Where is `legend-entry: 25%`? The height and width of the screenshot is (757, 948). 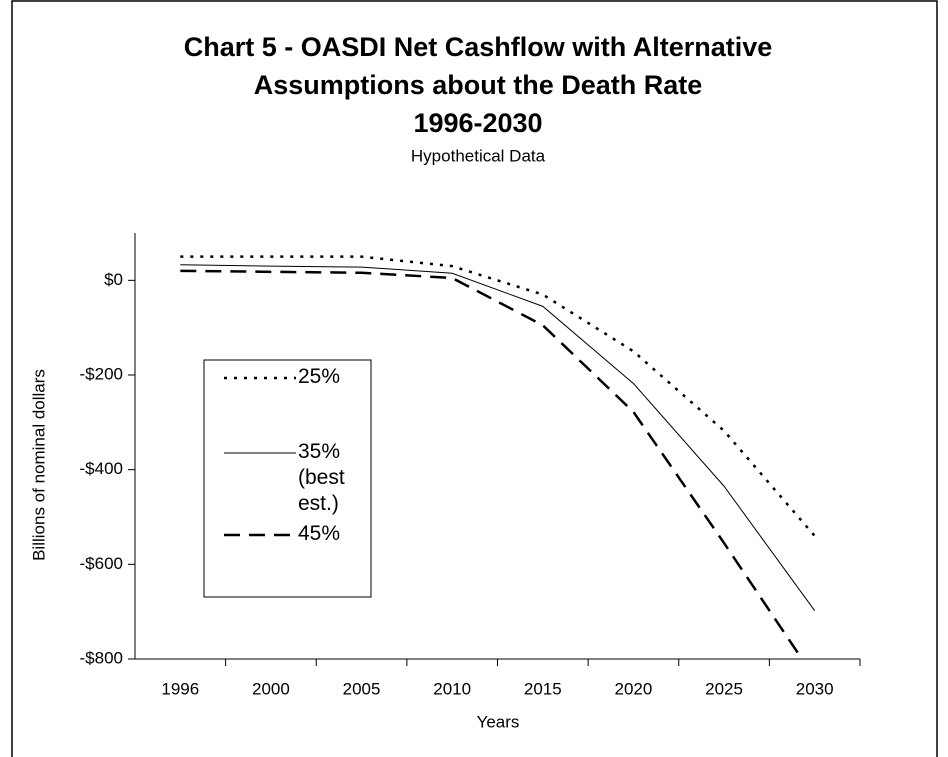 legend-entry: 25% is located at coordinates (319, 376).